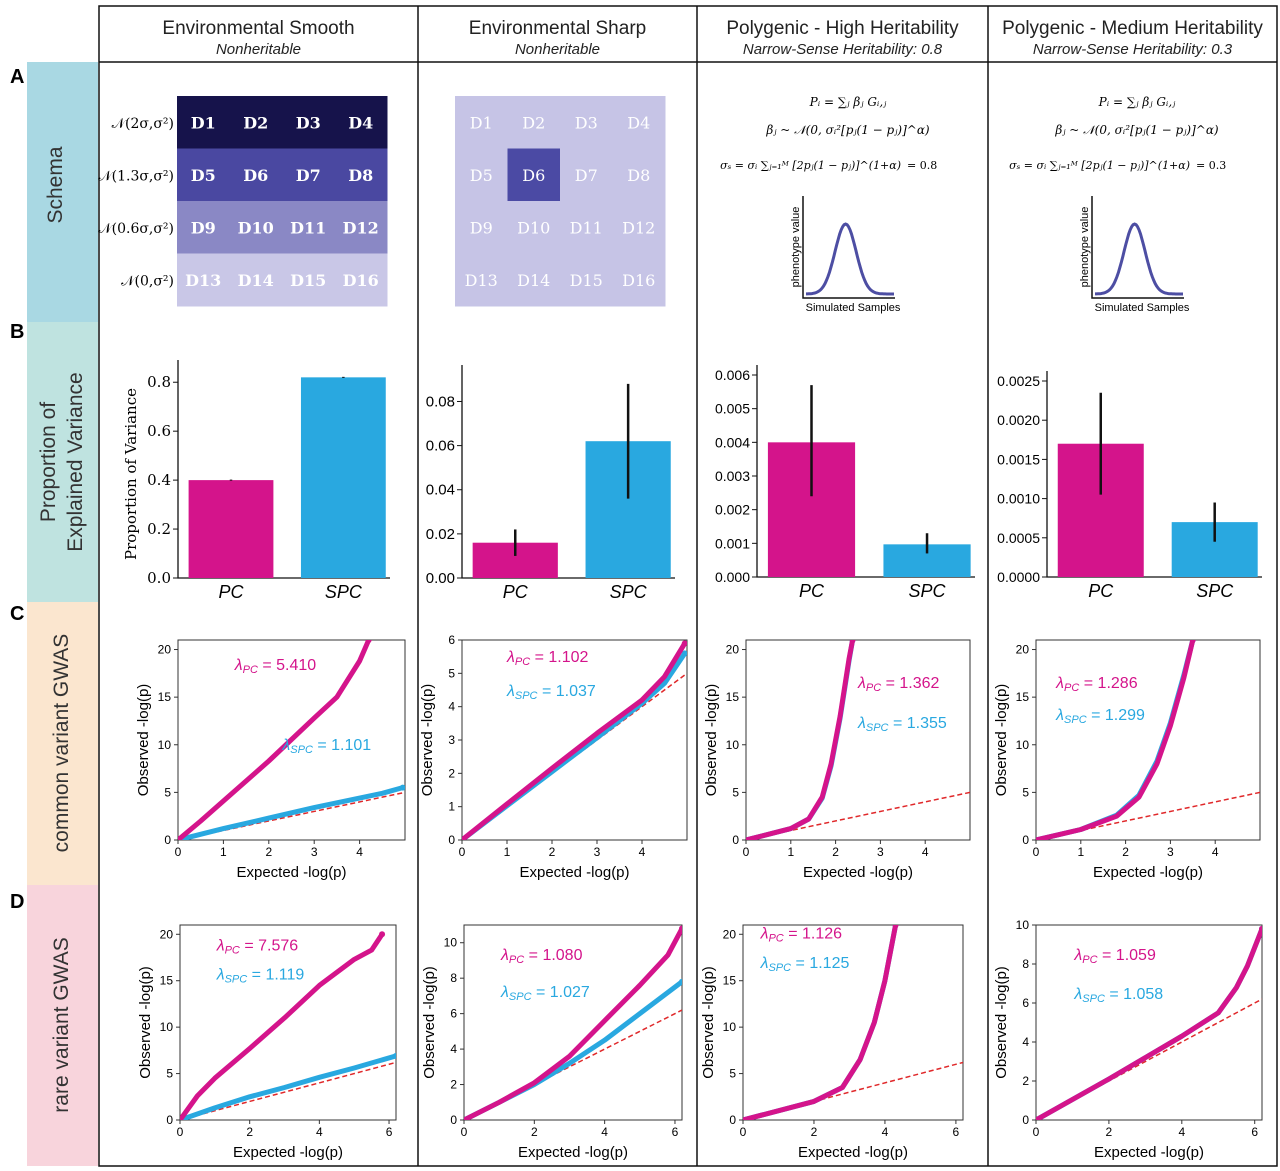 Image resolution: width=1280 pixels, height=1171 pixels. I want to click on x-tick-label: 1, so click(507, 852).